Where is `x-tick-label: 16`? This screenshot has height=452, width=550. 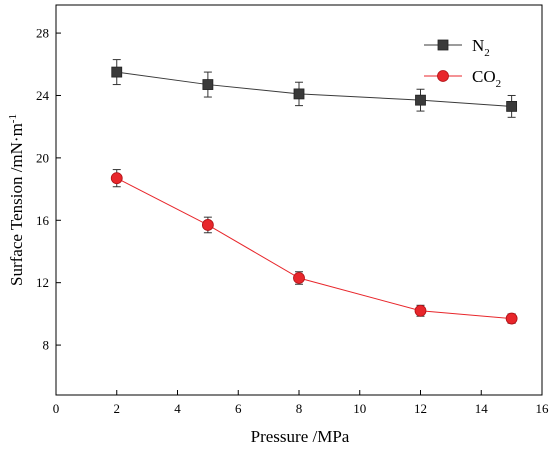
x-tick-label: 16 is located at coordinates (543, 408).